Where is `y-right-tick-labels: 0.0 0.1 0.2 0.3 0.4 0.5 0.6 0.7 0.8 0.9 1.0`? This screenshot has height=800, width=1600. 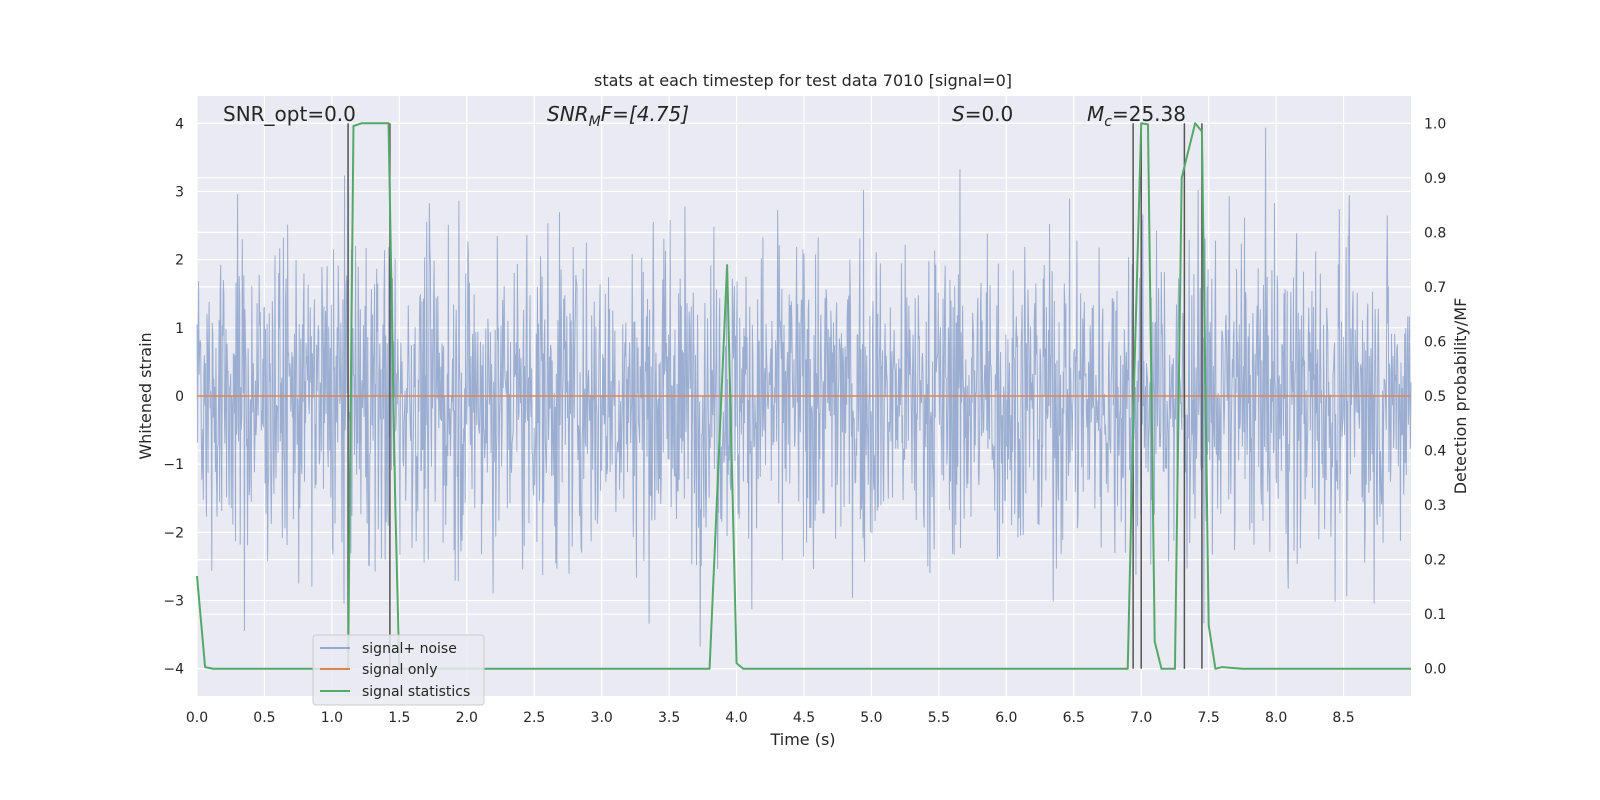 y-right-tick-labels: 0.0 0.1 0.2 0.3 0.4 0.5 0.6 0.7 0.8 0.9 1.0 is located at coordinates (1435, 396).